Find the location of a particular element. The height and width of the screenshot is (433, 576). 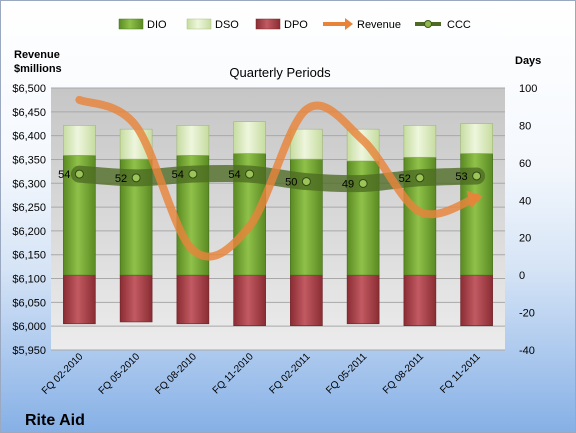

chart-title: Quarterly Periods is located at coordinates (280, 72).